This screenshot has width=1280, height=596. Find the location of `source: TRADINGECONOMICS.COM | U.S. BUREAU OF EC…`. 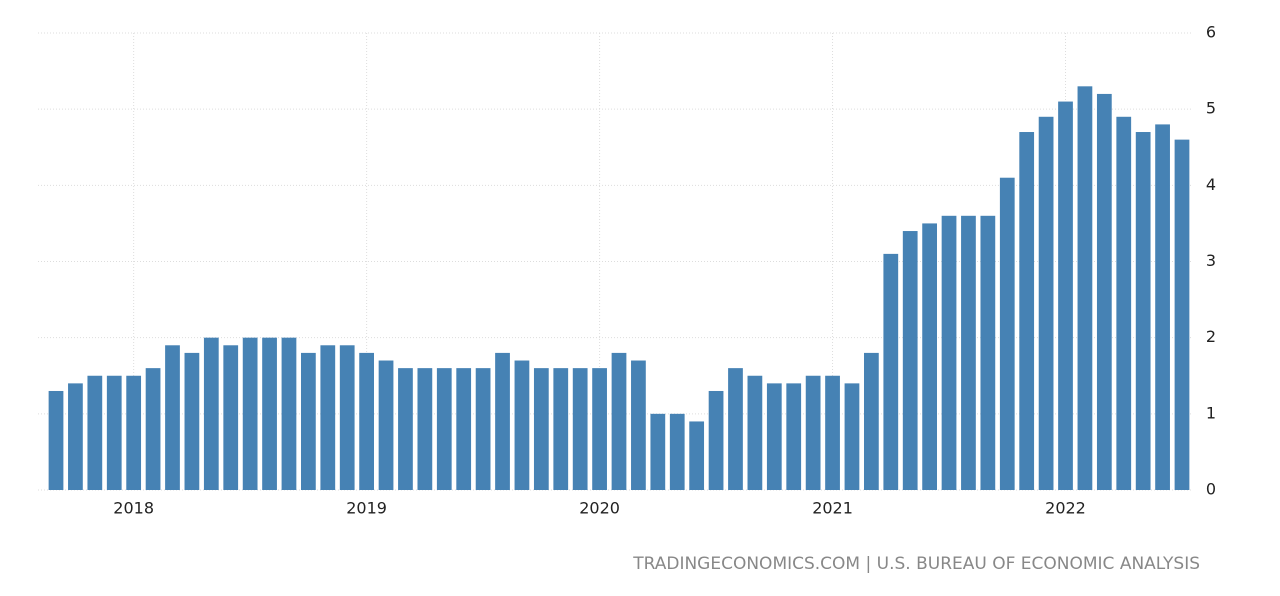

source: TRADINGECONOMICS.COM | U.S. BUREAU OF EC… is located at coordinates (916, 564).